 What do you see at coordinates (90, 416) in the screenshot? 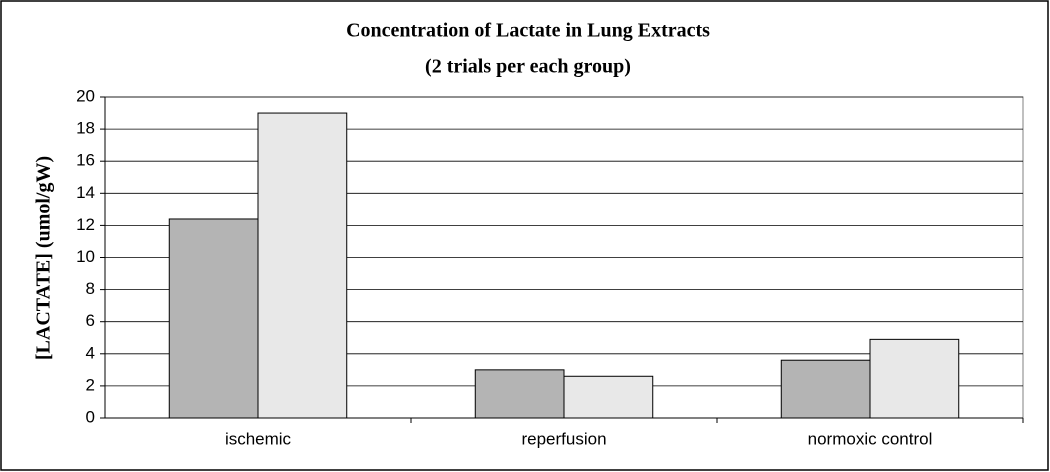
I see `y-tick-label: 0` at bounding box center [90, 416].